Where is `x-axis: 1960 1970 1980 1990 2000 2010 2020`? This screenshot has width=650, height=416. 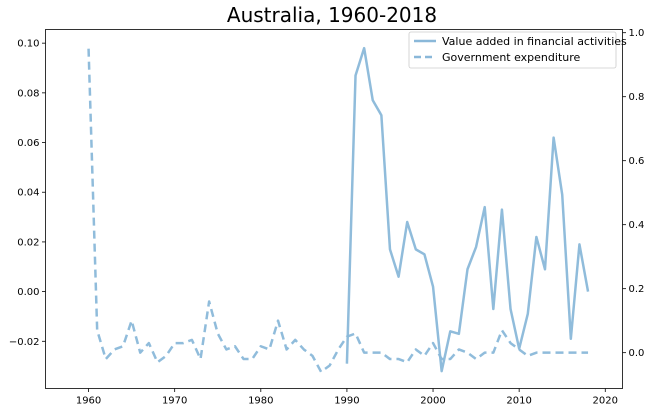 x-axis: 1960 1970 1980 1990 2000 2010 2020 is located at coordinates (347, 397).